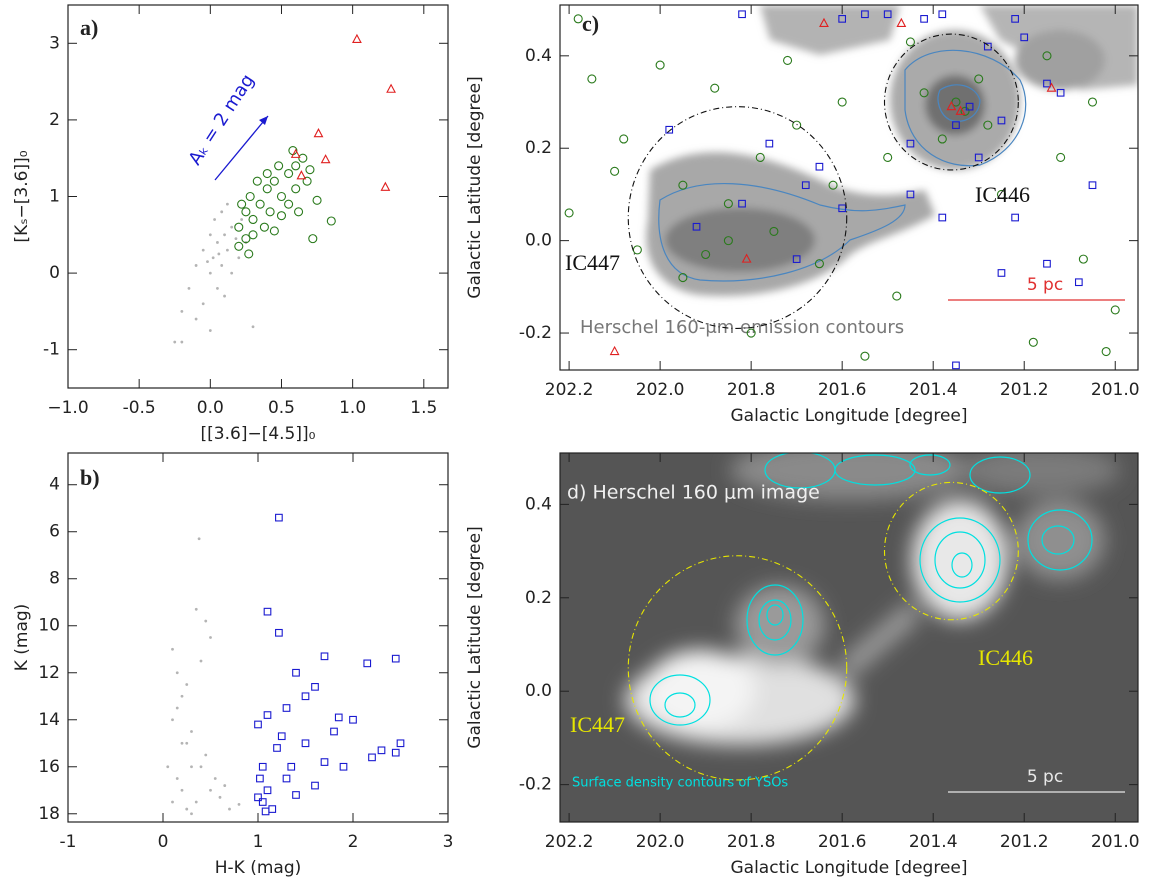 The image size is (1164, 895). What do you see at coordinates (49, 814) in the screenshot?
I see `y-tick-label: 18` at bounding box center [49, 814].